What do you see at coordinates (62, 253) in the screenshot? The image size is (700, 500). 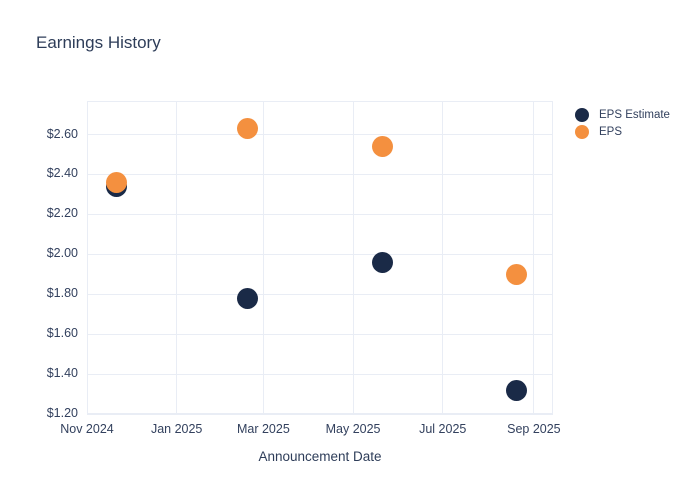 I see `y-tick-label: $2.00` at bounding box center [62, 253].